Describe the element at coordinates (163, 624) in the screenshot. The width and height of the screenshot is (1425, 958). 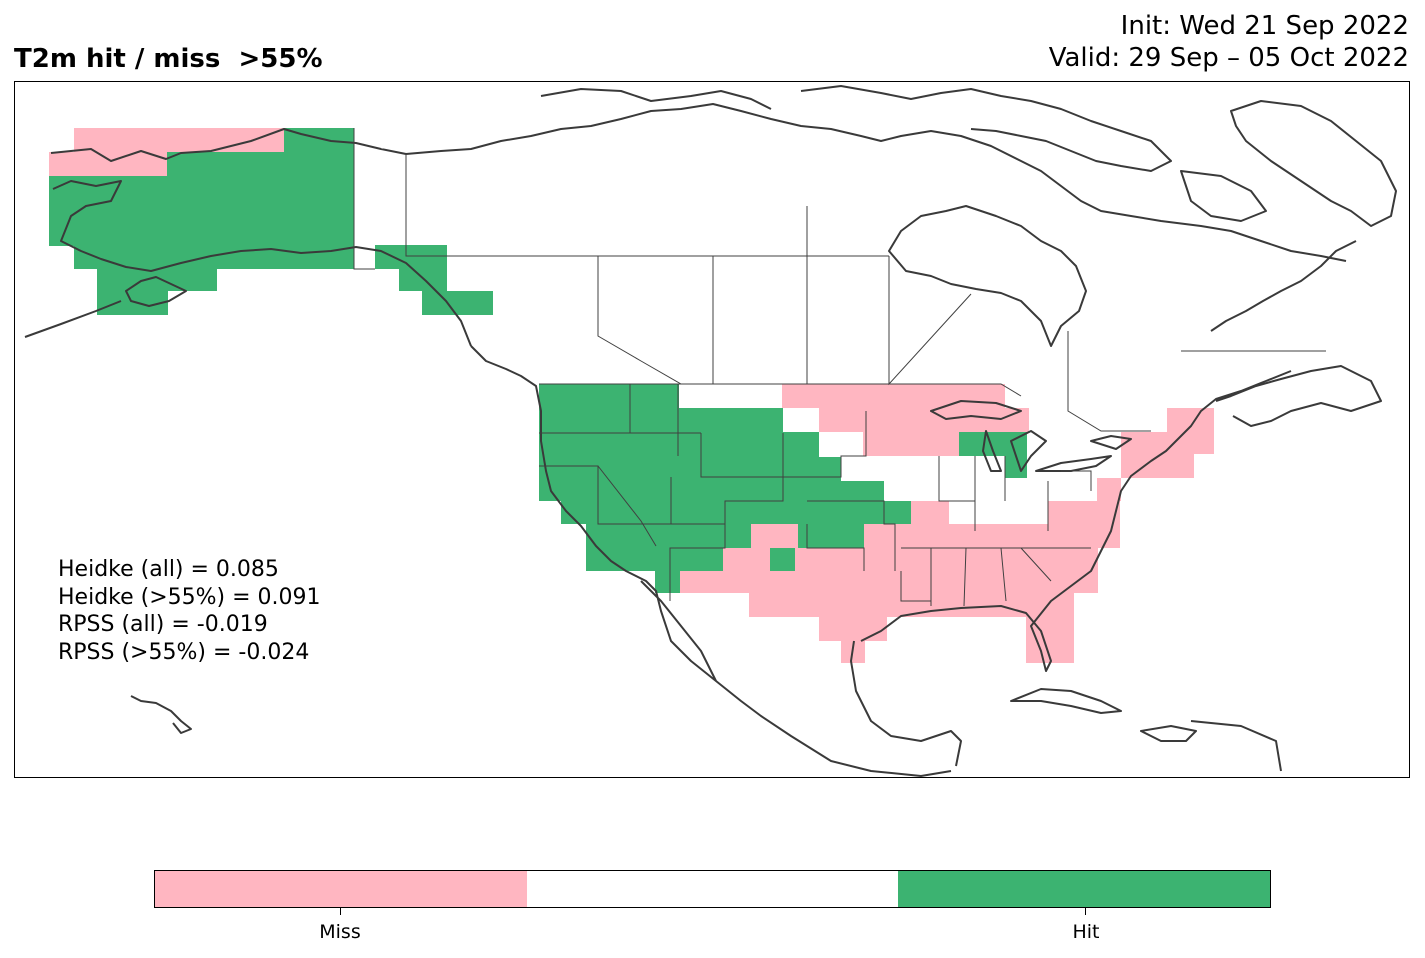
I see `rpss-all: RPSS (all) = -0.019` at that location.